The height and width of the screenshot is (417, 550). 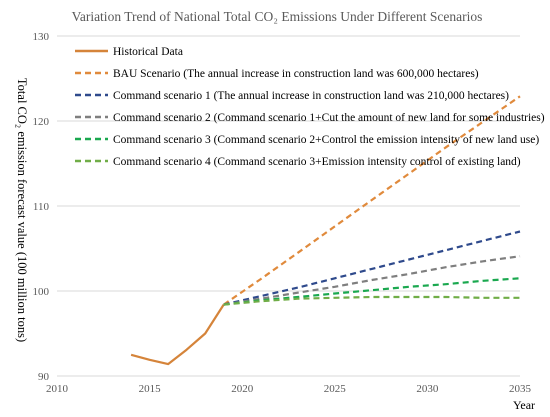 I want to click on y-tick-label: 130, so click(x=41, y=37).